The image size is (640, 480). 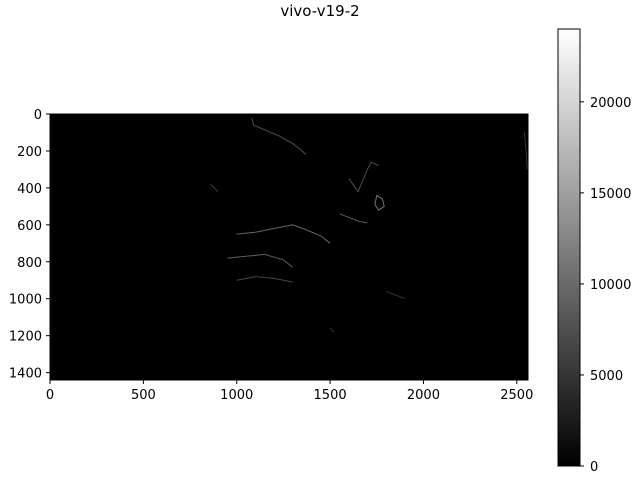 I want to click on edge-trace-lower-right-edge, so click(x=395, y=295).